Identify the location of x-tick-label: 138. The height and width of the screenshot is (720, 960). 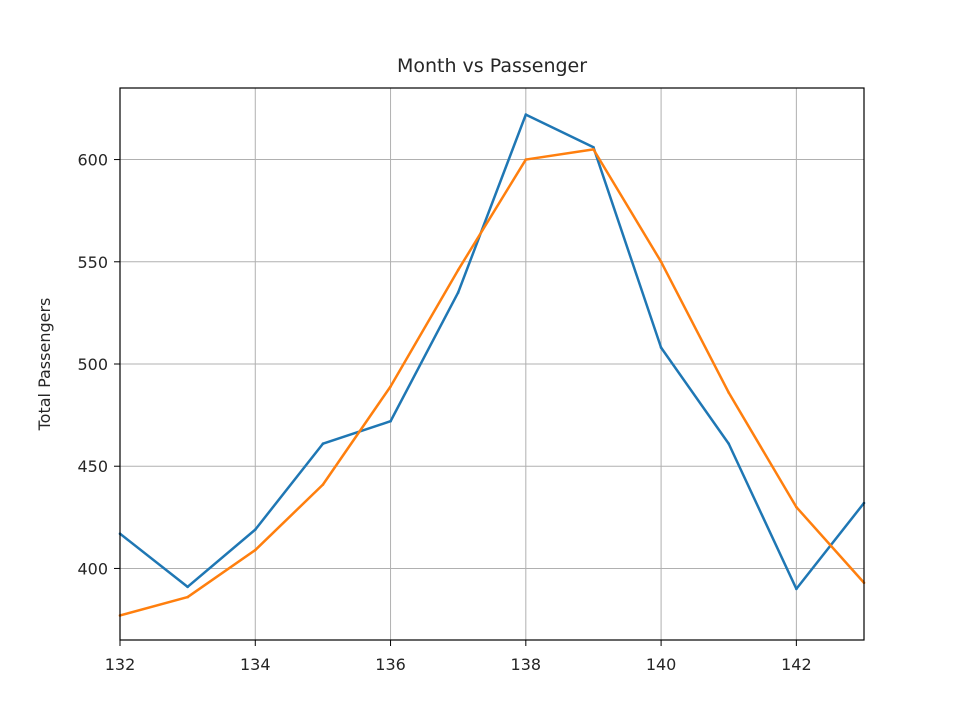
(526, 664).